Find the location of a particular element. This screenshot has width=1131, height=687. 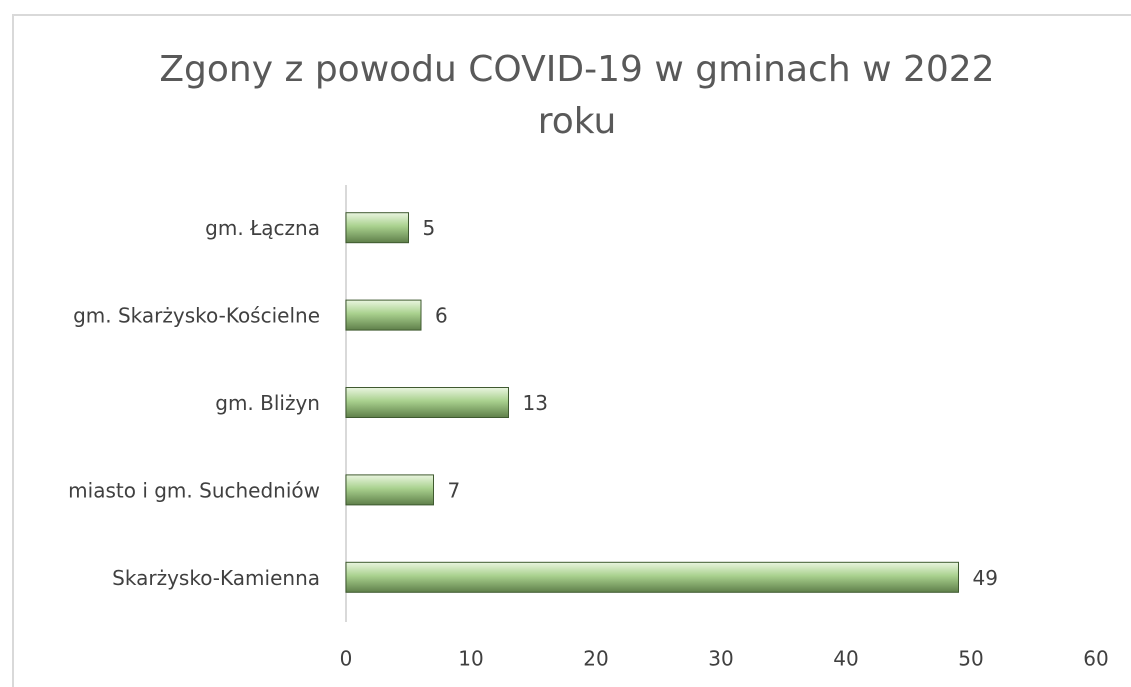

y-tick-label: gm. Łączna is located at coordinates (262, 228).